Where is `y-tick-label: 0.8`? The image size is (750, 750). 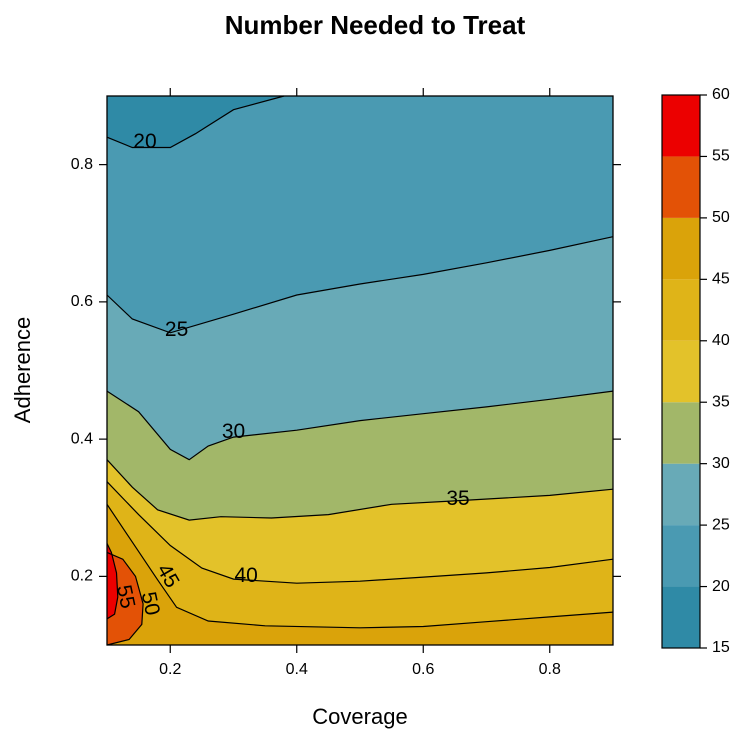
y-tick-label: 0.8 is located at coordinates (82, 164).